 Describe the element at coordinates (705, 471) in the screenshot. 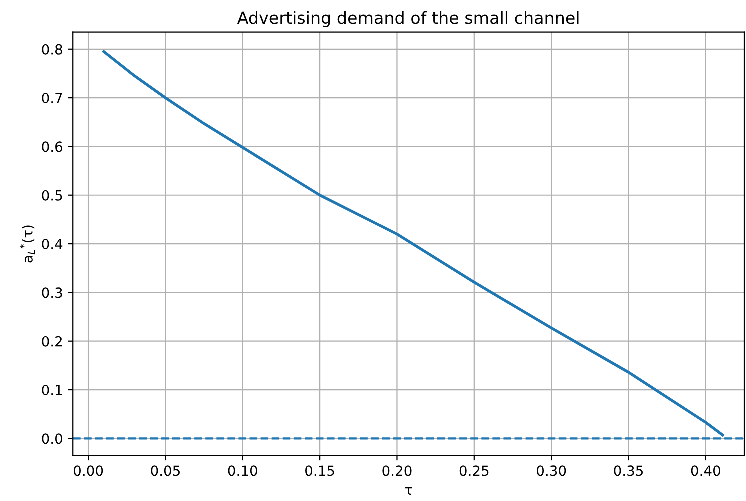

I see `x-tick-label: 0.40` at that location.